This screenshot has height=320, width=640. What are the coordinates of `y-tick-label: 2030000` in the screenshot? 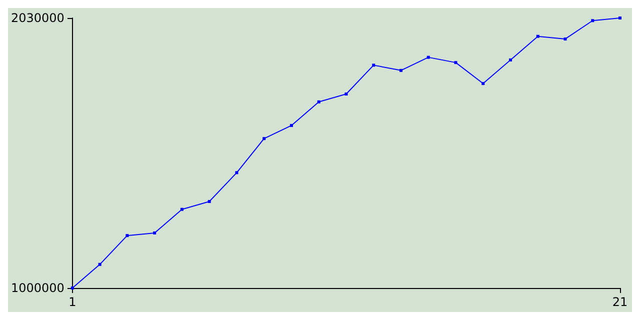 It's located at (37, 18).